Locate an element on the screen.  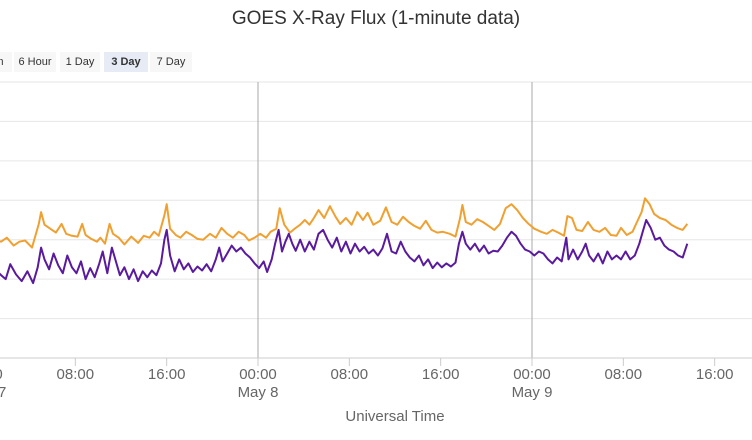
series-line-orange is located at coordinates (344, 223).